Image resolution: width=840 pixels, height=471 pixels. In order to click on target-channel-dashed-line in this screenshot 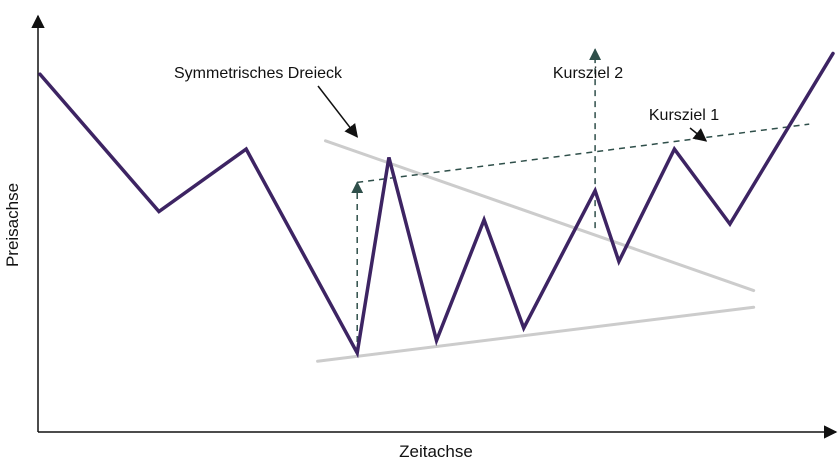, I will do `click(583, 153)`.